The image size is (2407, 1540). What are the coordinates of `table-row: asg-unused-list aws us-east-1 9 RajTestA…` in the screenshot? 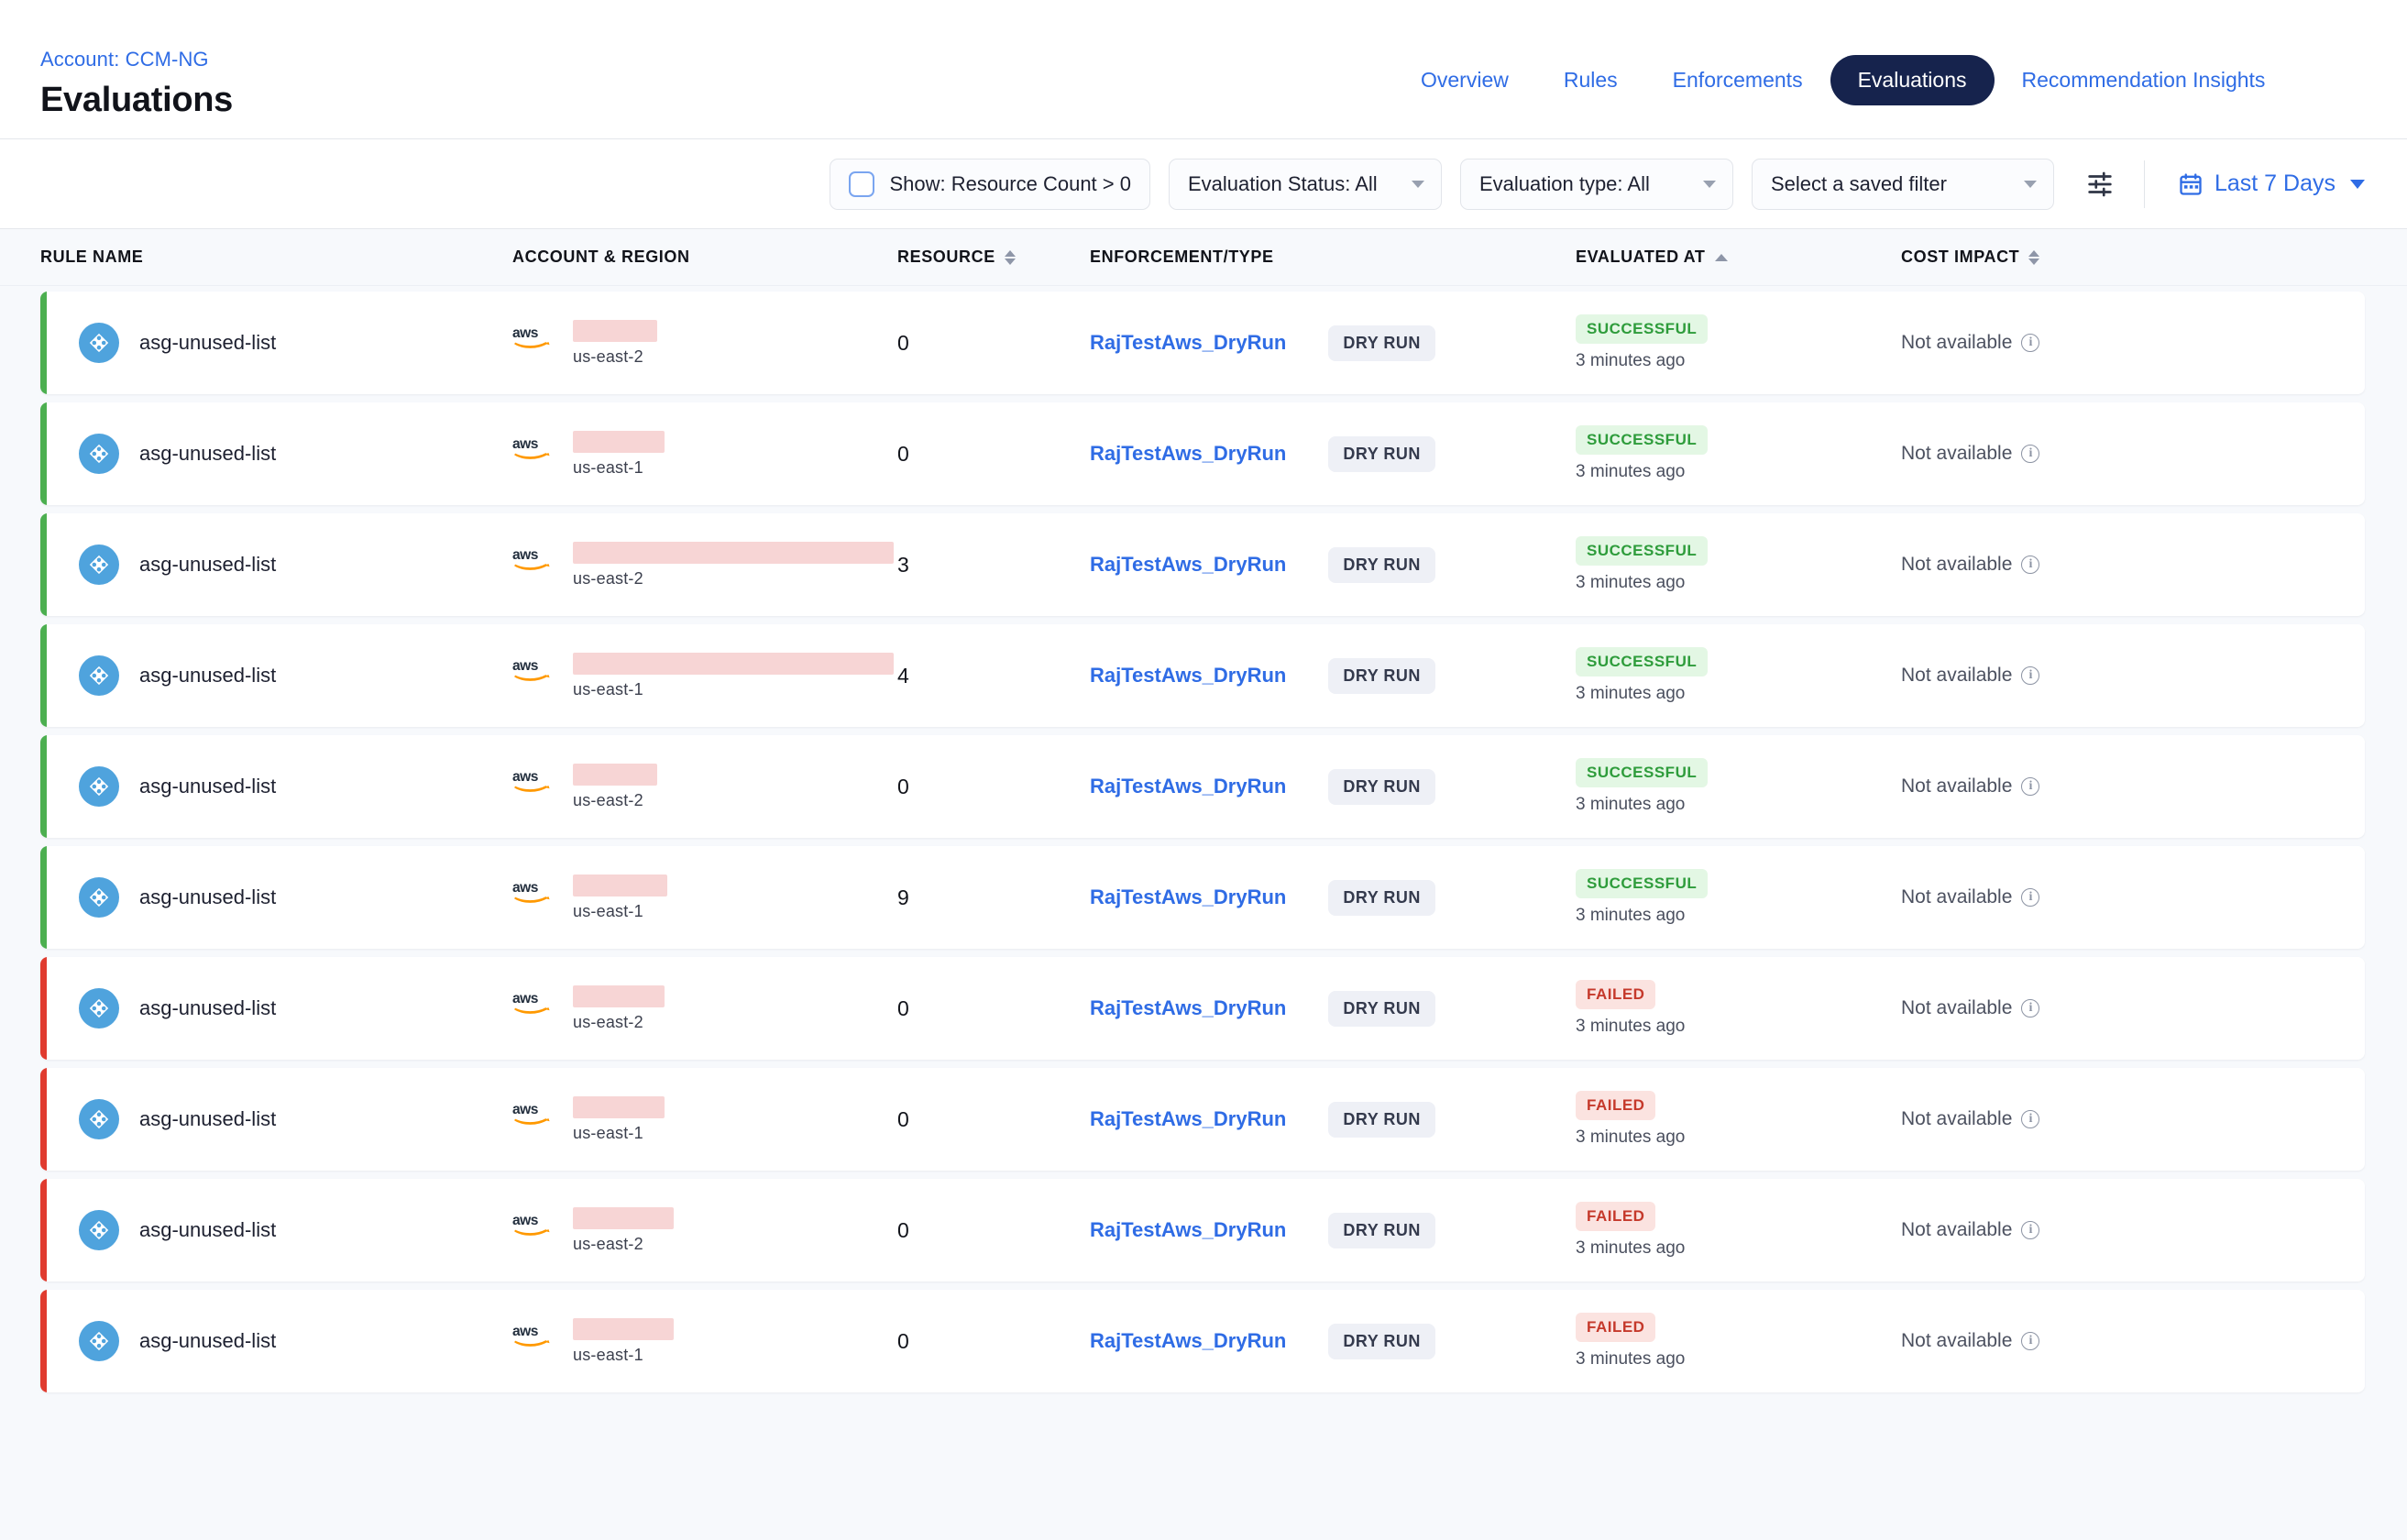 It's located at (1202, 897).